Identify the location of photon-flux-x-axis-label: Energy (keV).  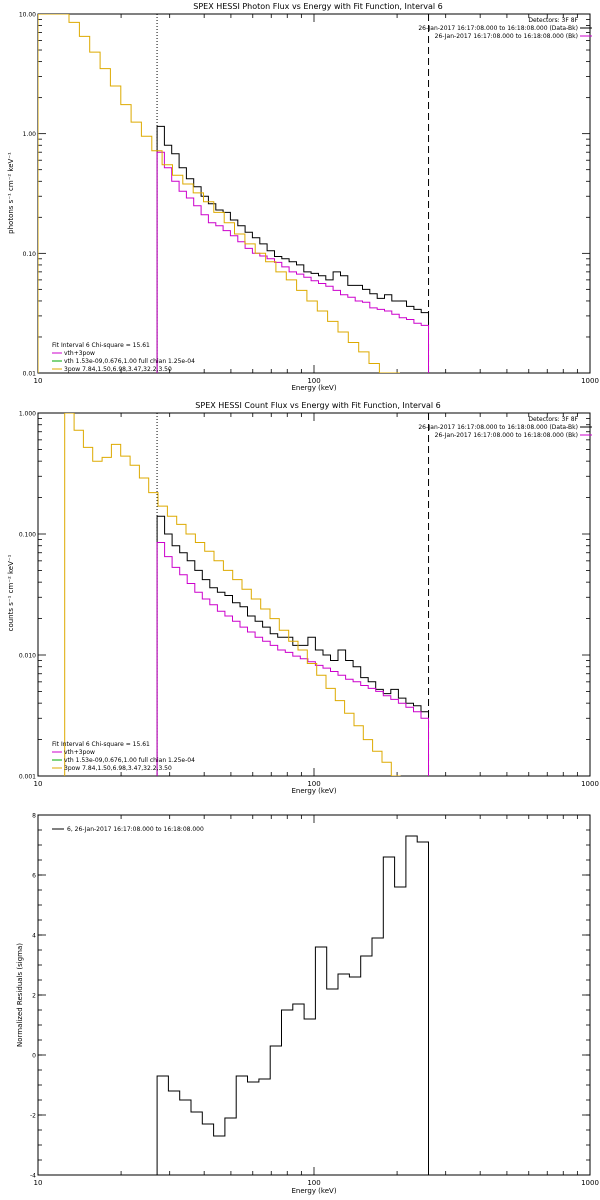
(313, 388).